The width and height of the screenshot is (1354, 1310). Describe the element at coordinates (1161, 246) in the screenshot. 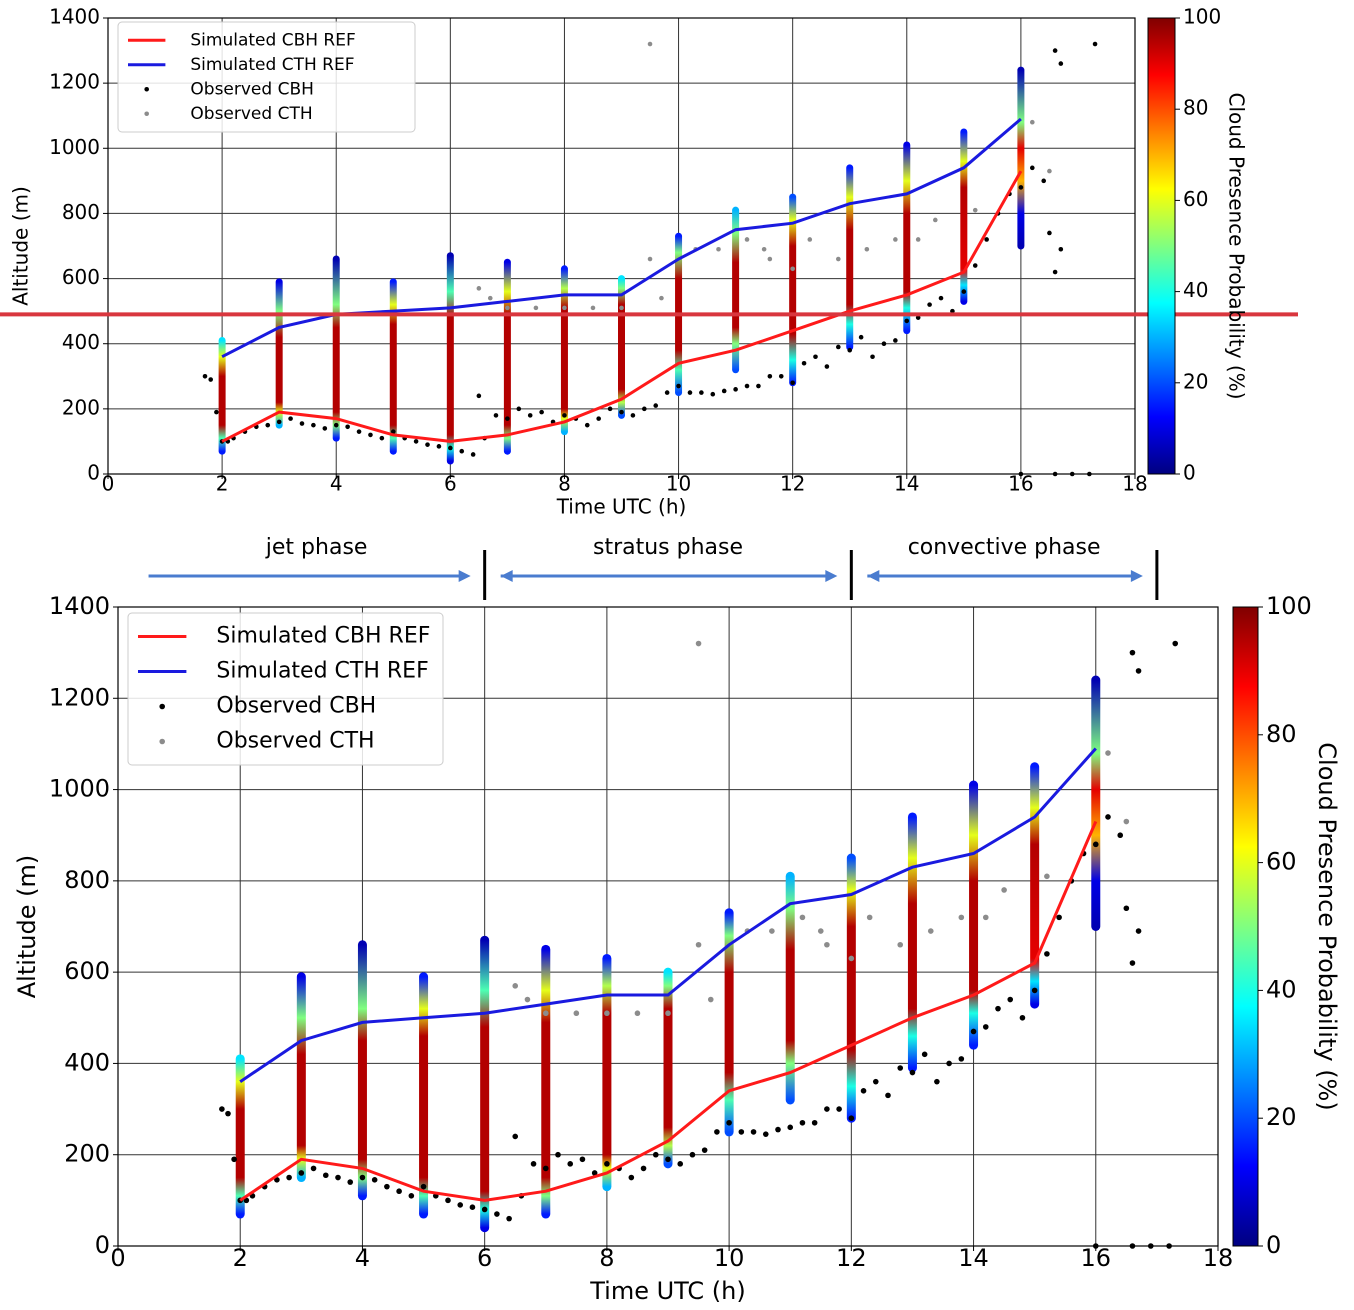

I see `colorbar` at that location.